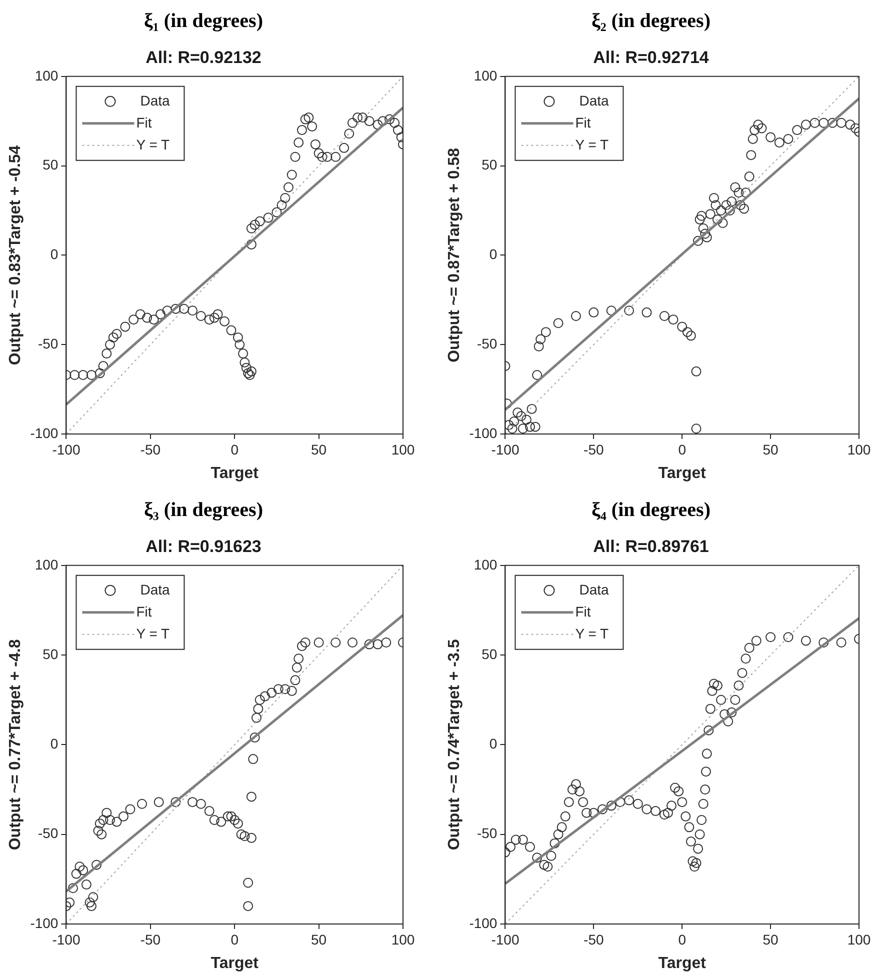 The image size is (879, 979). What do you see at coordinates (15, 744) in the screenshot?
I see `y-axis-title: Output ~= 0.77*Target + -4.8` at bounding box center [15, 744].